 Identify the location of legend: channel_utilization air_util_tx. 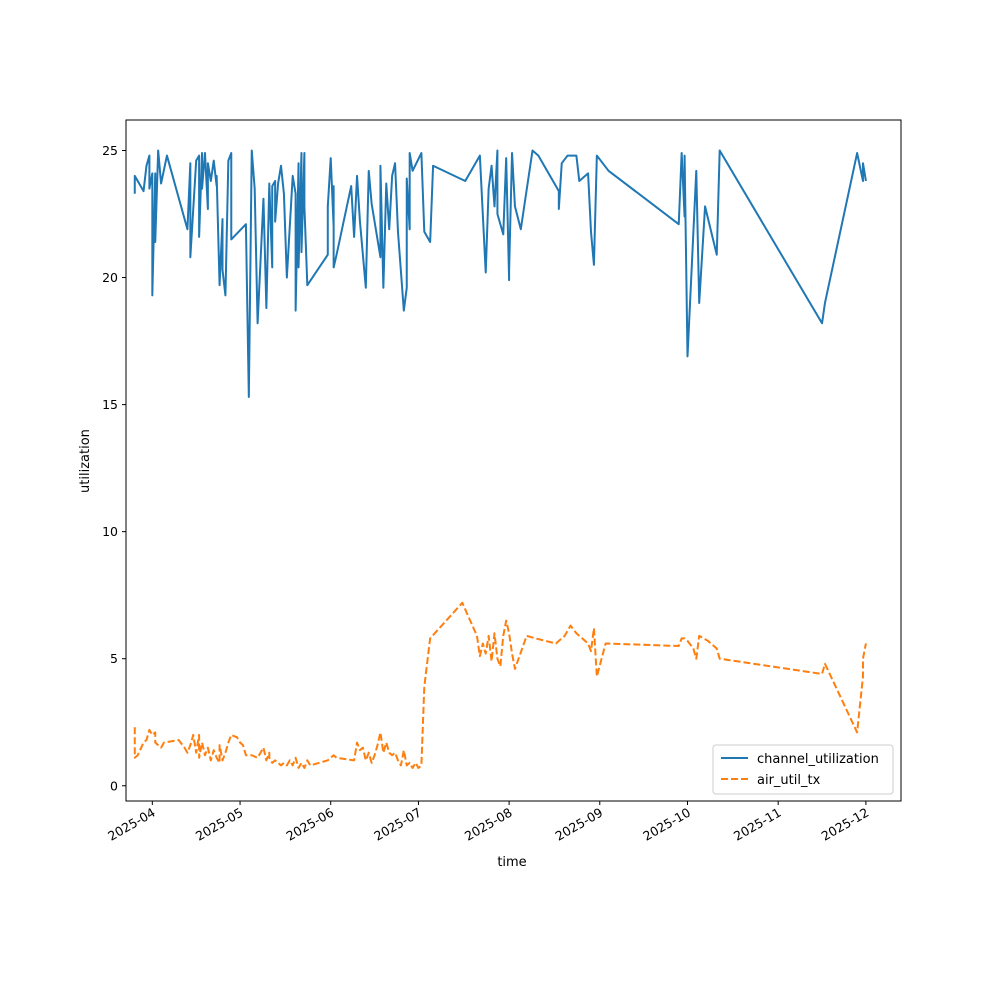
(803, 769).